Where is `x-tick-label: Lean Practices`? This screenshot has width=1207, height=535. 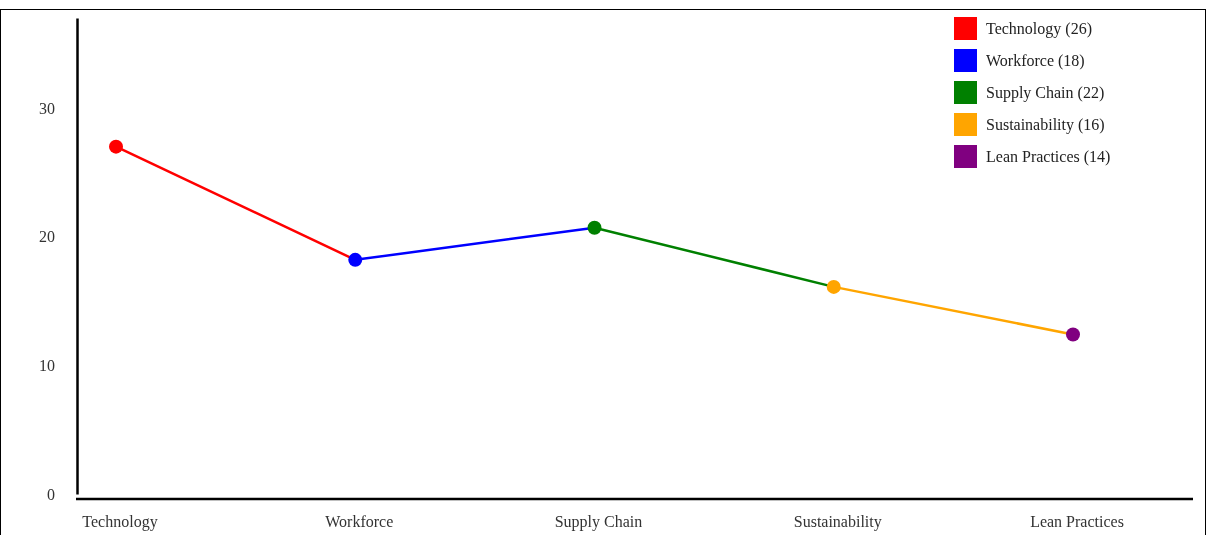
x-tick-label: Lean Practices is located at coordinates (1077, 521).